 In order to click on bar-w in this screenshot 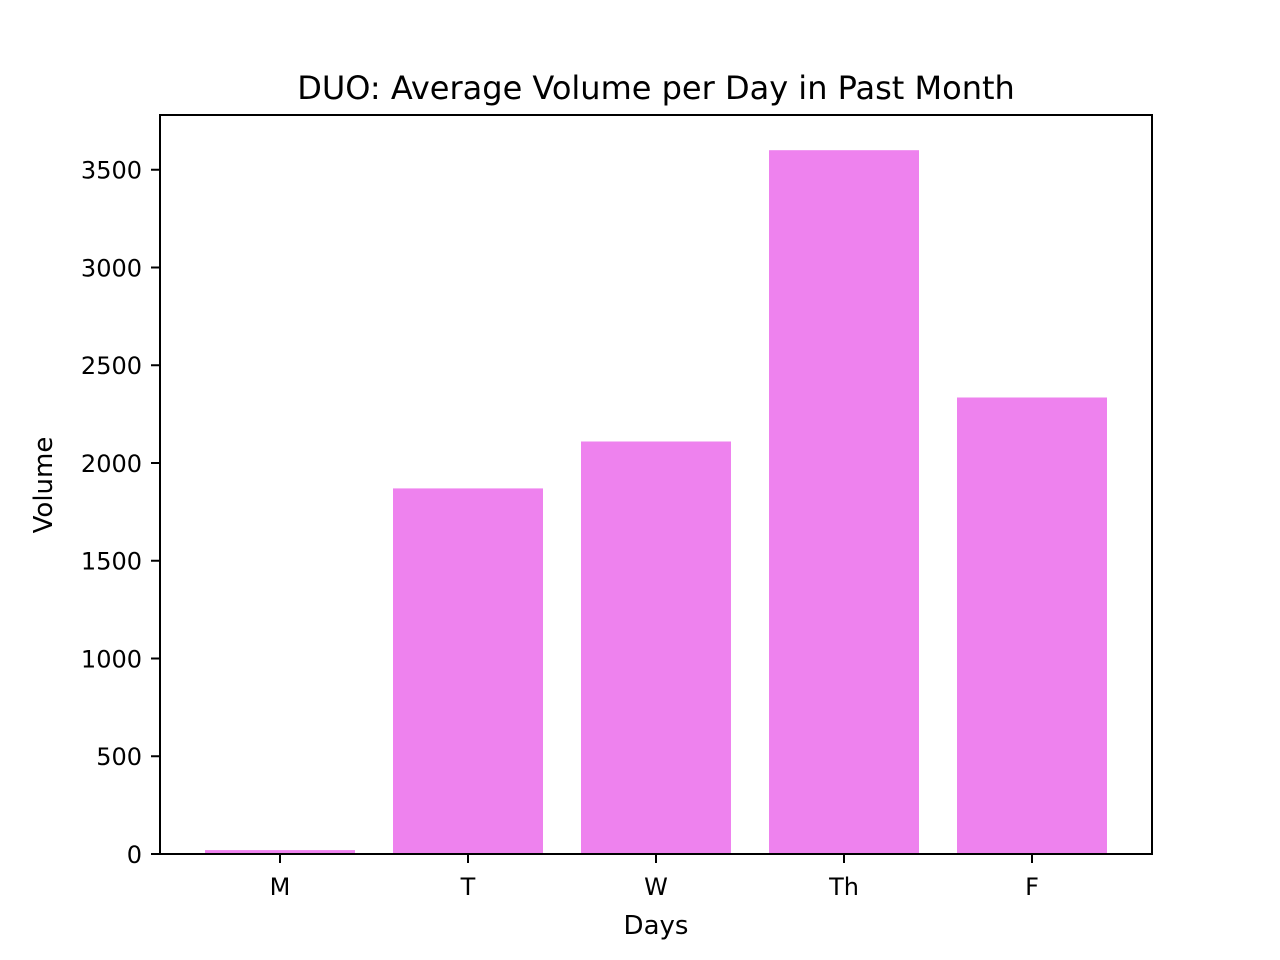, I will do `click(656, 647)`.